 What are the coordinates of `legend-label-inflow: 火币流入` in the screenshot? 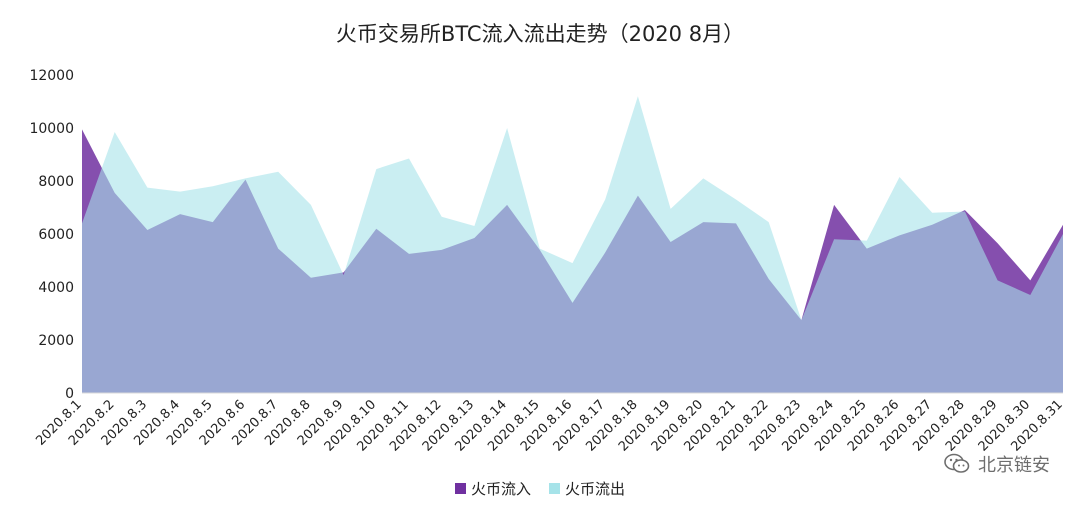 It's located at (500, 489).